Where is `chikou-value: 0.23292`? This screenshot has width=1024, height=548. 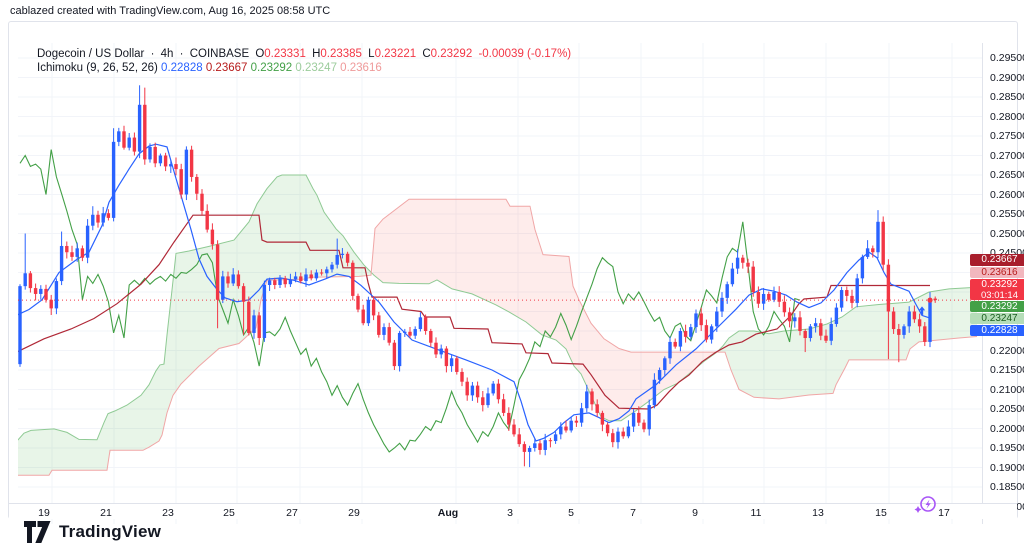 chikou-value: 0.23292 is located at coordinates (271, 68).